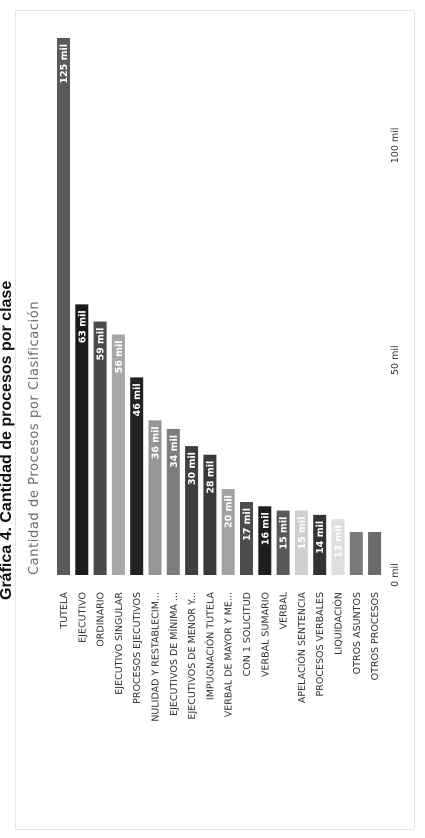  Describe the element at coordinates (64, 64) in the screenshot. I see `data-label-1: 125 mil` at that location.